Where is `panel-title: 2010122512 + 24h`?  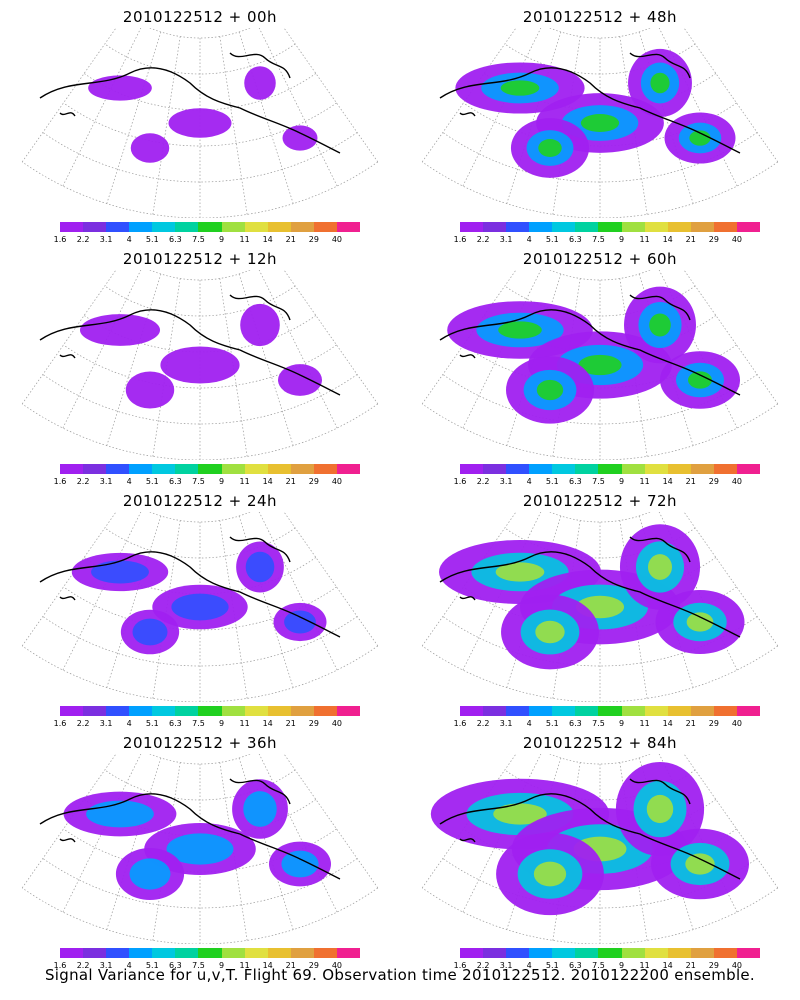 panel-title: 2010122512 + 24h is located at coordinates (200, 501).